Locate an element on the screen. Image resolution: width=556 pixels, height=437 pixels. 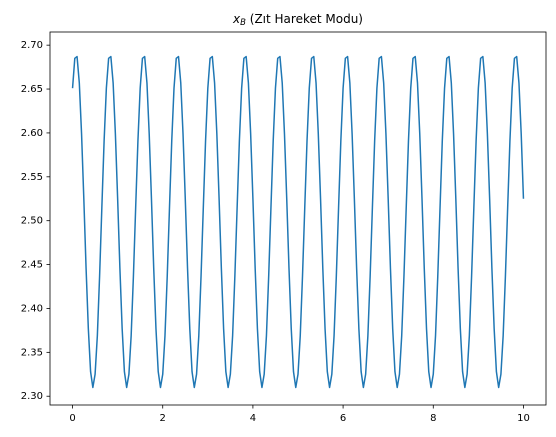
y-tick-label: 2.40 is located at coordinates (32, 308).